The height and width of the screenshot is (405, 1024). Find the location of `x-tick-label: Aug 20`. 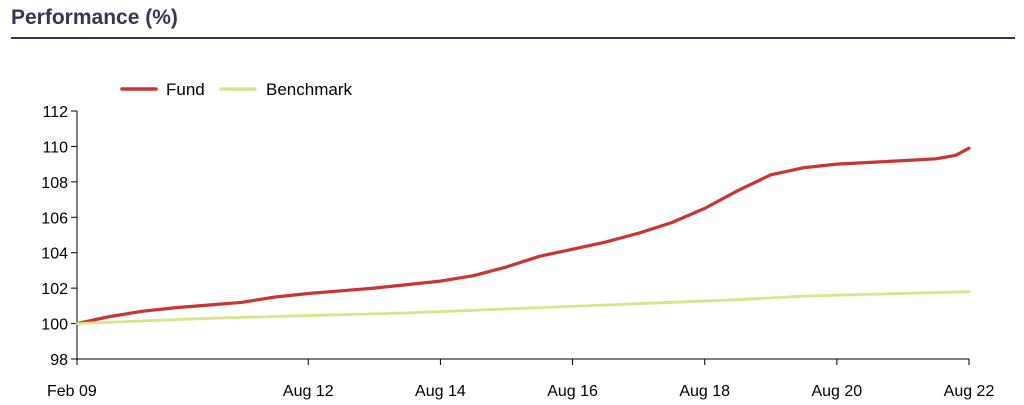

x-tick-label: Aug 20 is located at coordinates (836, 391).